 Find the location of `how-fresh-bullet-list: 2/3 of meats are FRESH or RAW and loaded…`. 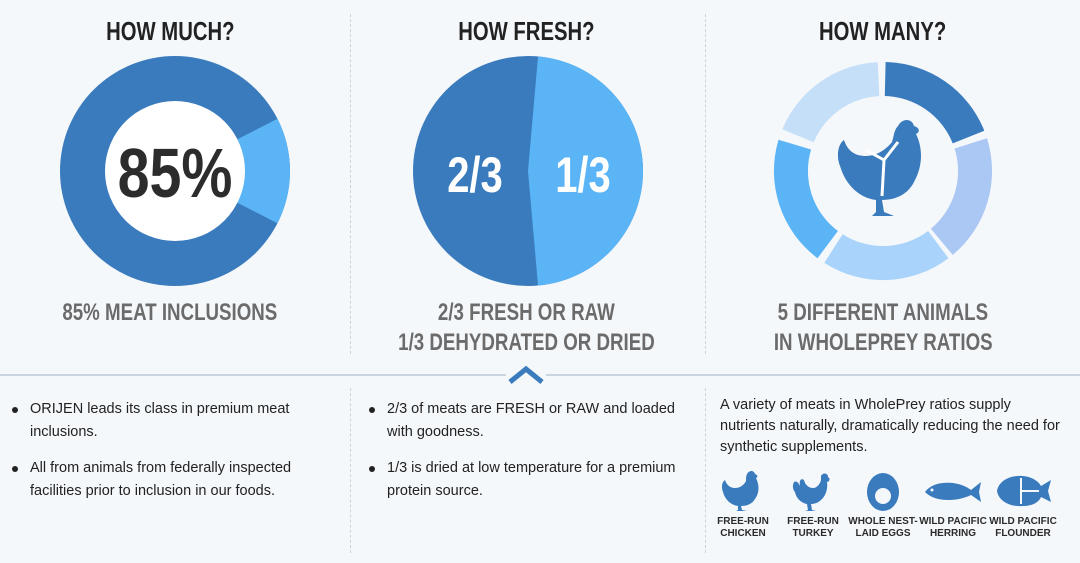

how-fresh-bullet-list: 2/3 of meats are FRESH or RAW and loaded… is located at coordinates (530, 457).